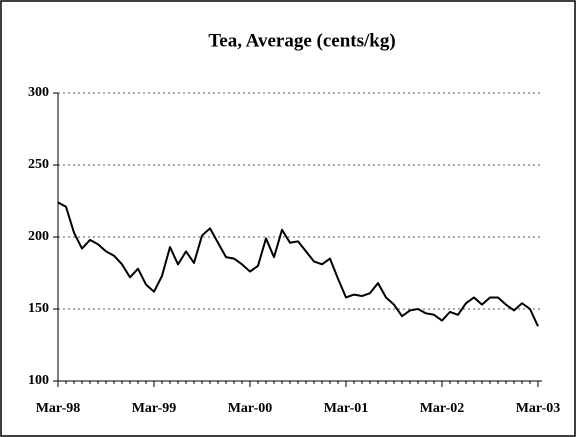  What do you see at coordinates (154, 408) in the screenshot?
I see `x-tick-label: Mar-99` at bounding box center [154, 408].